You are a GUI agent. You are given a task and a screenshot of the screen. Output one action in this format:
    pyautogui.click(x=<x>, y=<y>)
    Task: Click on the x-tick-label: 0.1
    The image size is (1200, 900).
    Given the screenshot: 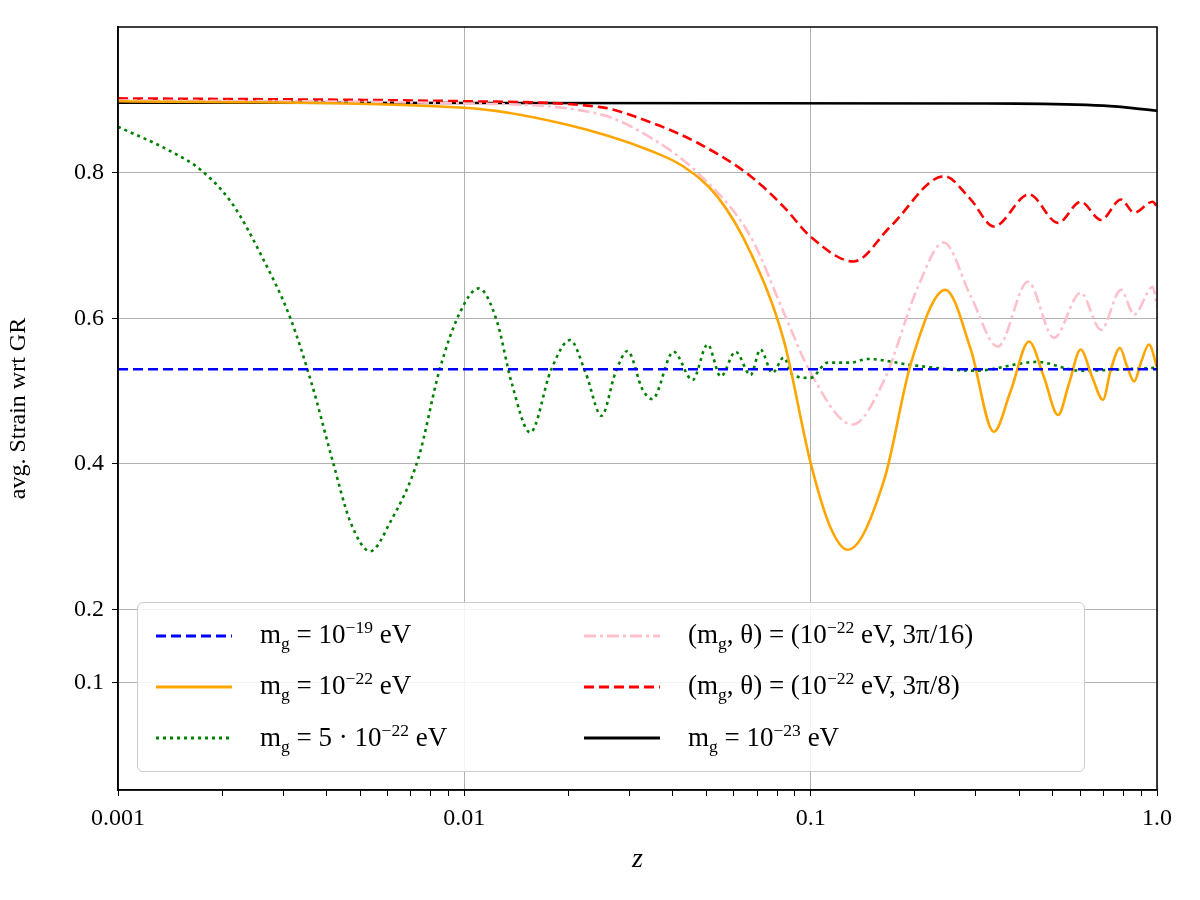 What is the action you would take?
    pyautogui.click(x=810, y=816)
    